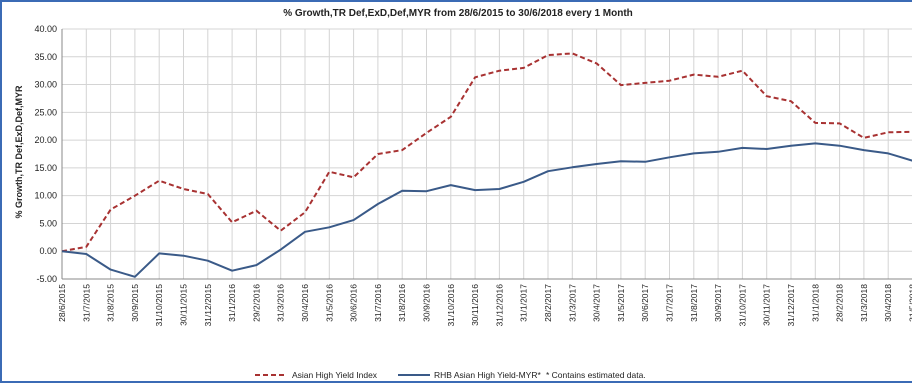 The height and width of the screenshot is (383, 912). Describe the element at coordinates (232, 303) in the screenshot. I see `x-tick-label: 31/1/2016` at that location.